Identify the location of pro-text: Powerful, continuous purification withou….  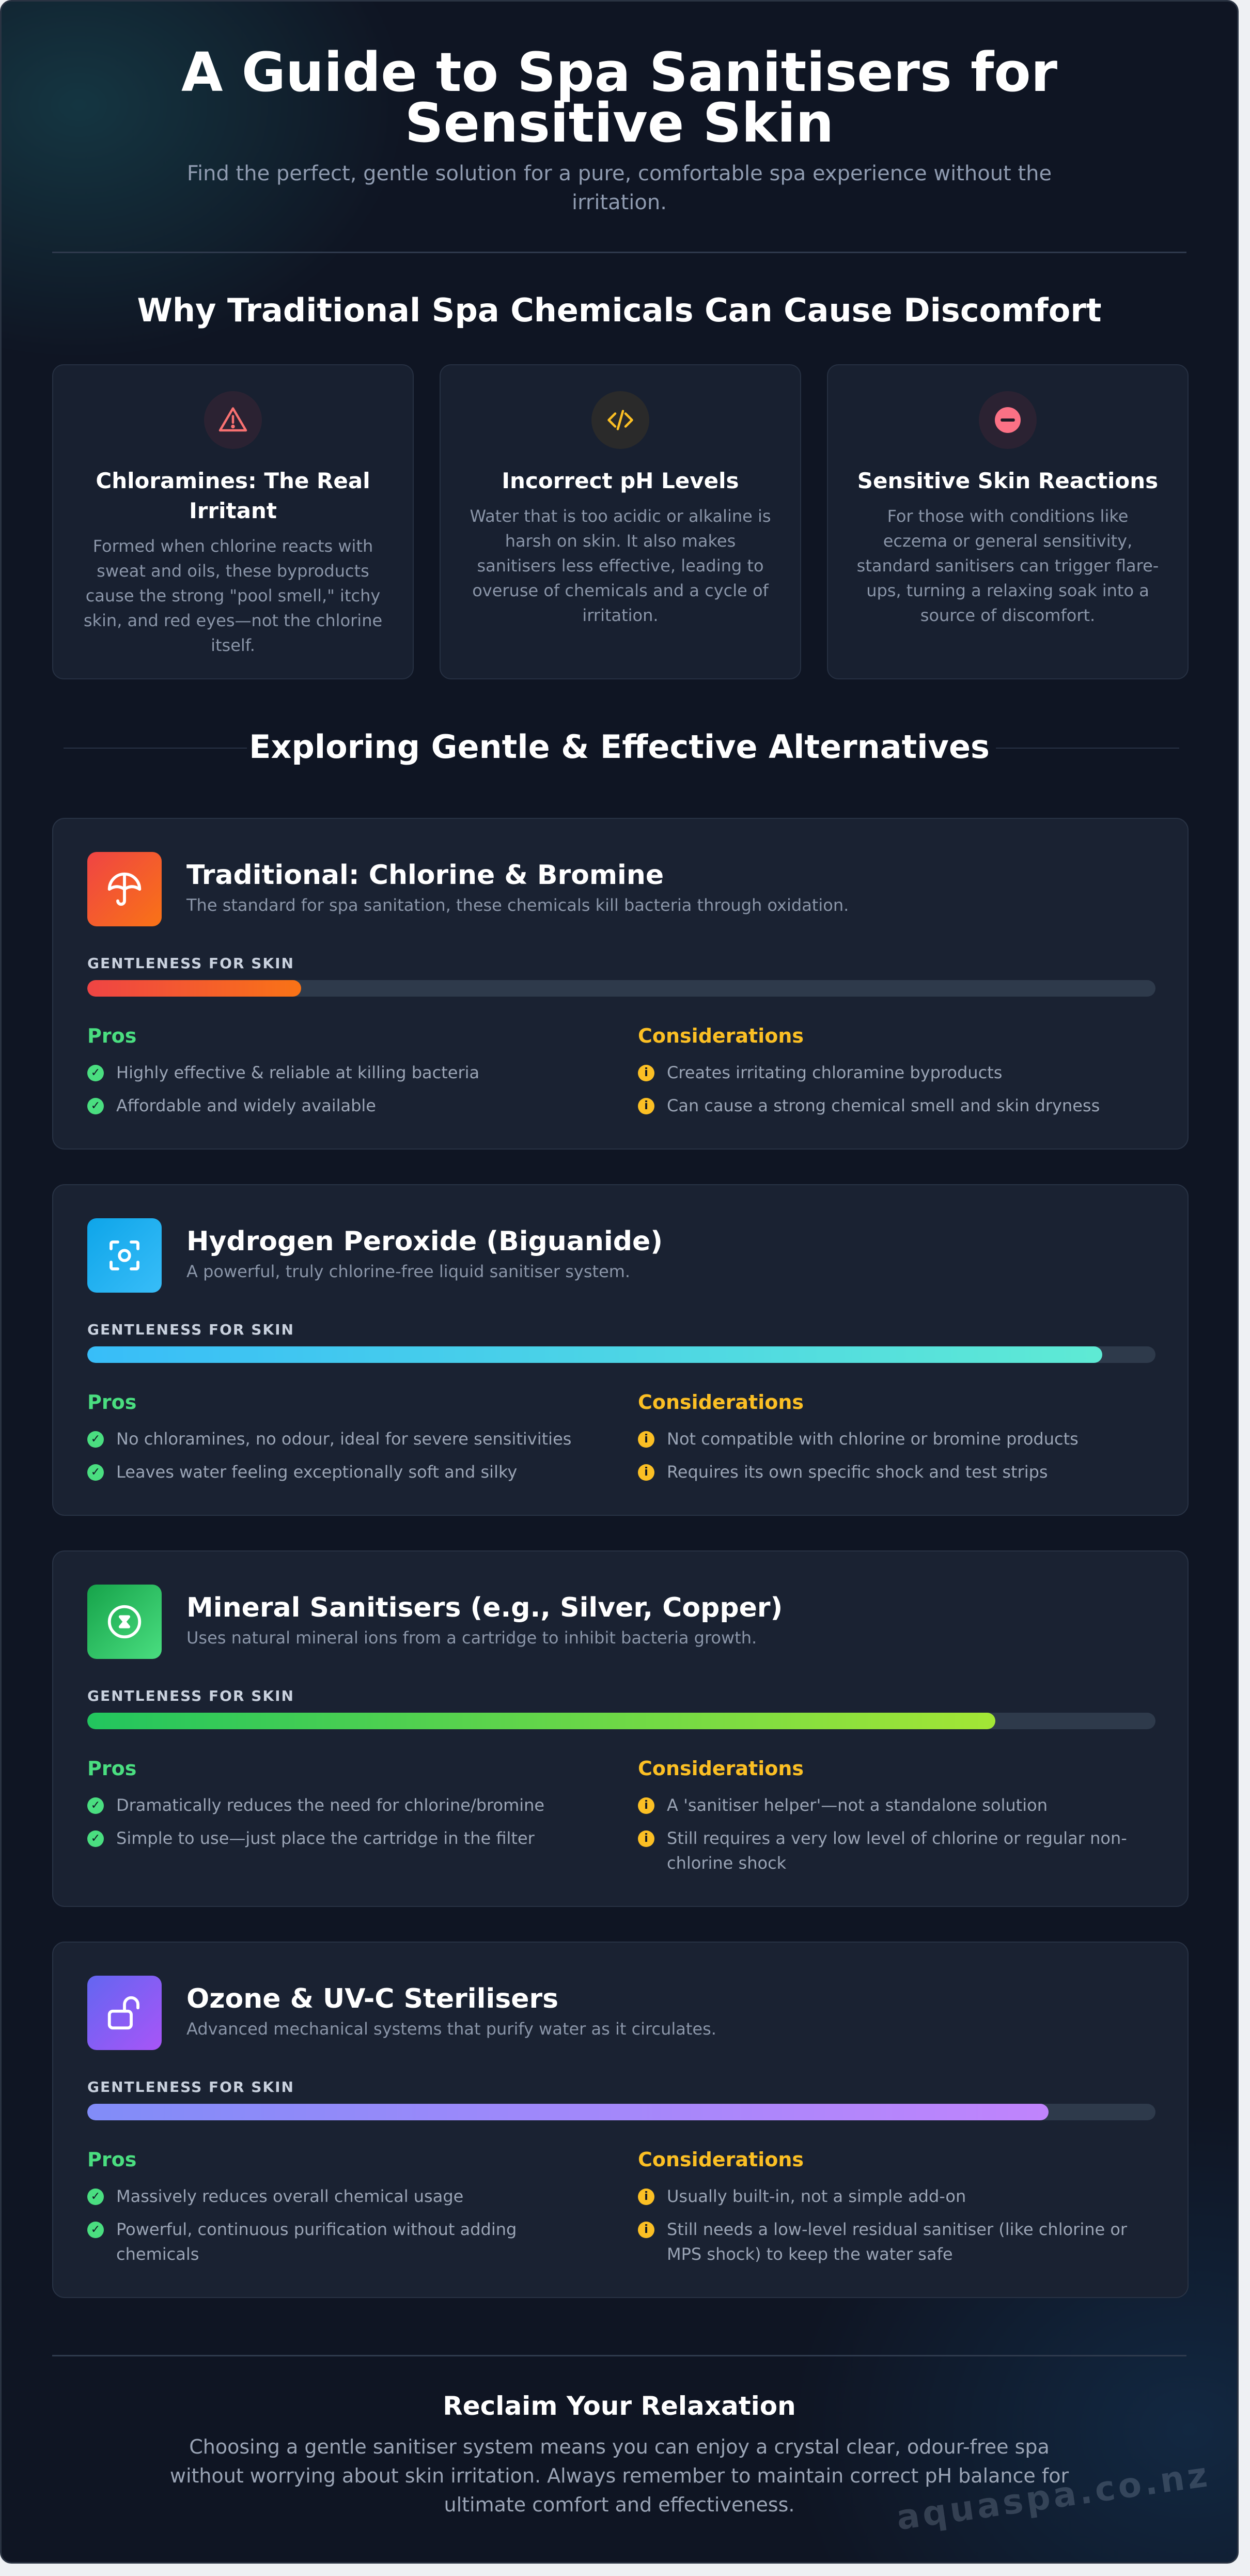
(316, 2242).